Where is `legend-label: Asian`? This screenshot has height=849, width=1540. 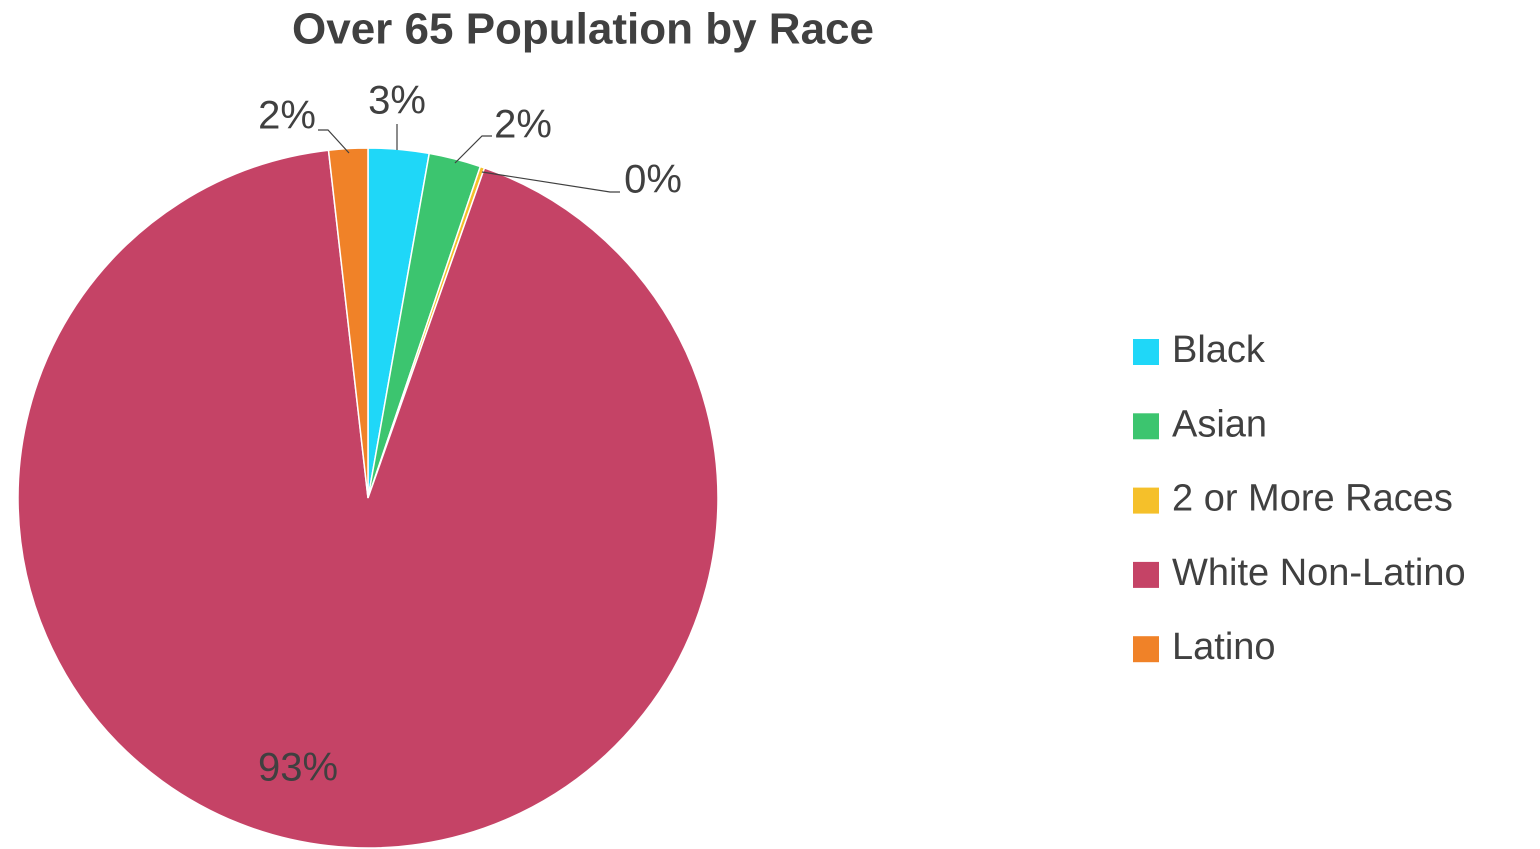
legend-label: Asian is located at coordinates (1219, 424).